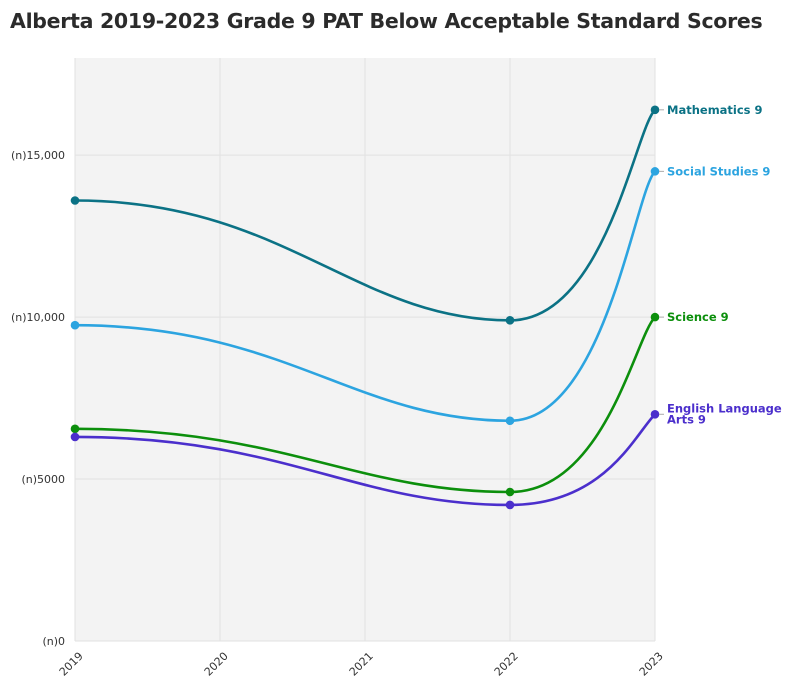  Describe the element at coordinates (38, 398) in the screenshot. I see `y-axis: (n)0 (n)5000 (n)10,000 (n)15,000` at that location.